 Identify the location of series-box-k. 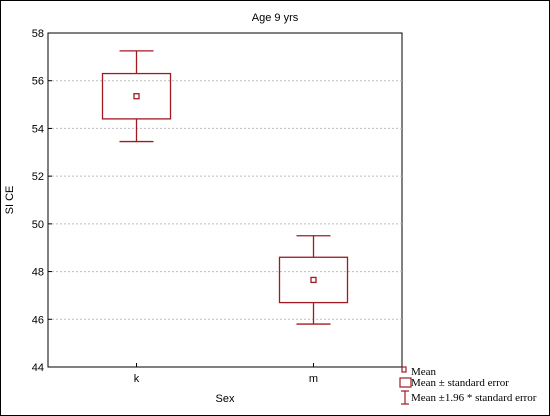
(136, 96).